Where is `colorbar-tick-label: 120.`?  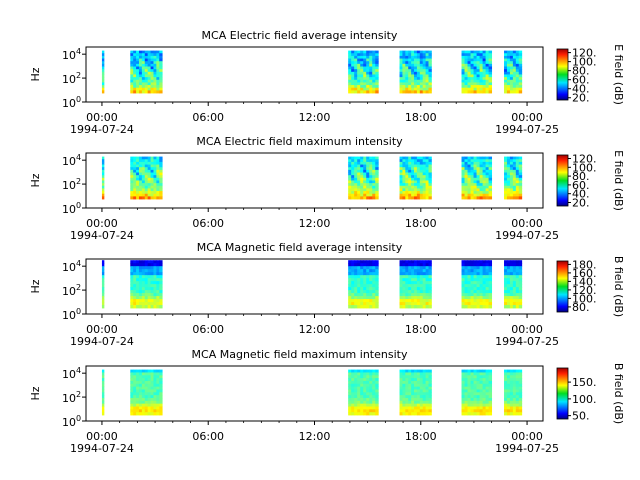
colorbar-tick-label: 120. is located at coordinates (584, 53).